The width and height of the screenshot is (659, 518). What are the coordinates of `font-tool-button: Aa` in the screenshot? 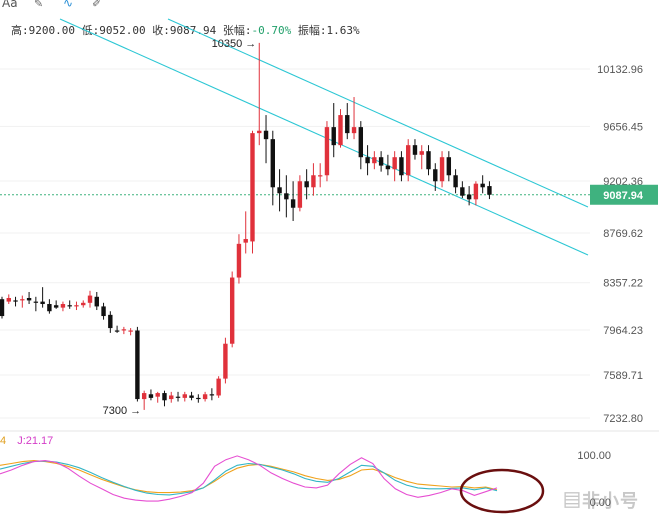 It's located at (10, 5).